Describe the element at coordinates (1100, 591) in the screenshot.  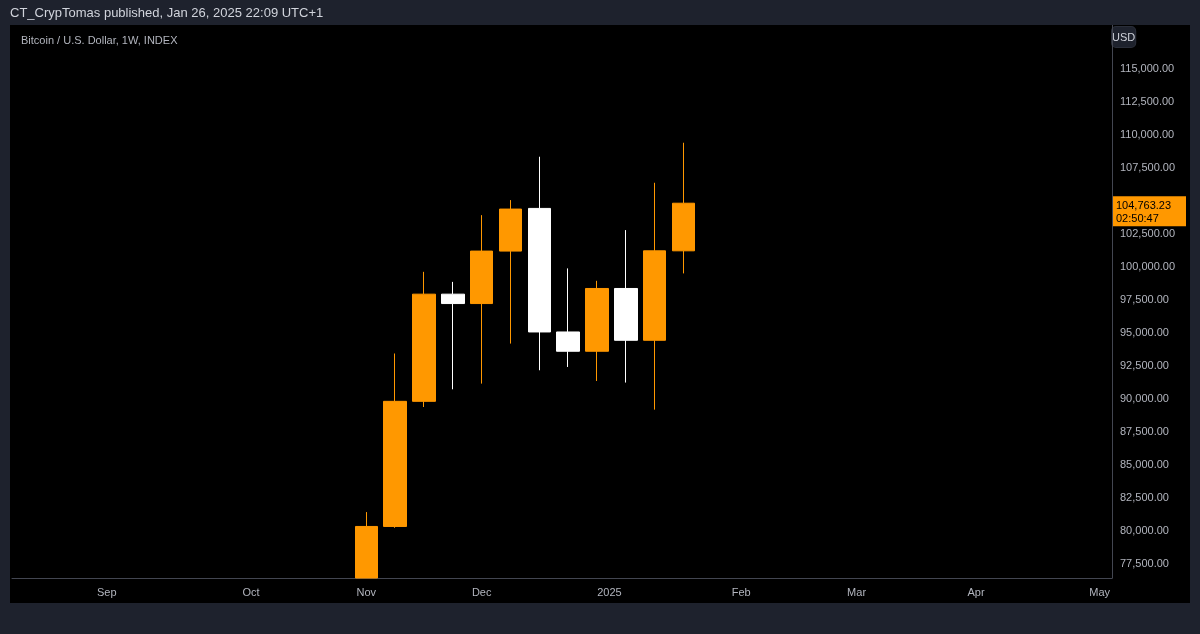
I see `x-tick-label: May` at that location.